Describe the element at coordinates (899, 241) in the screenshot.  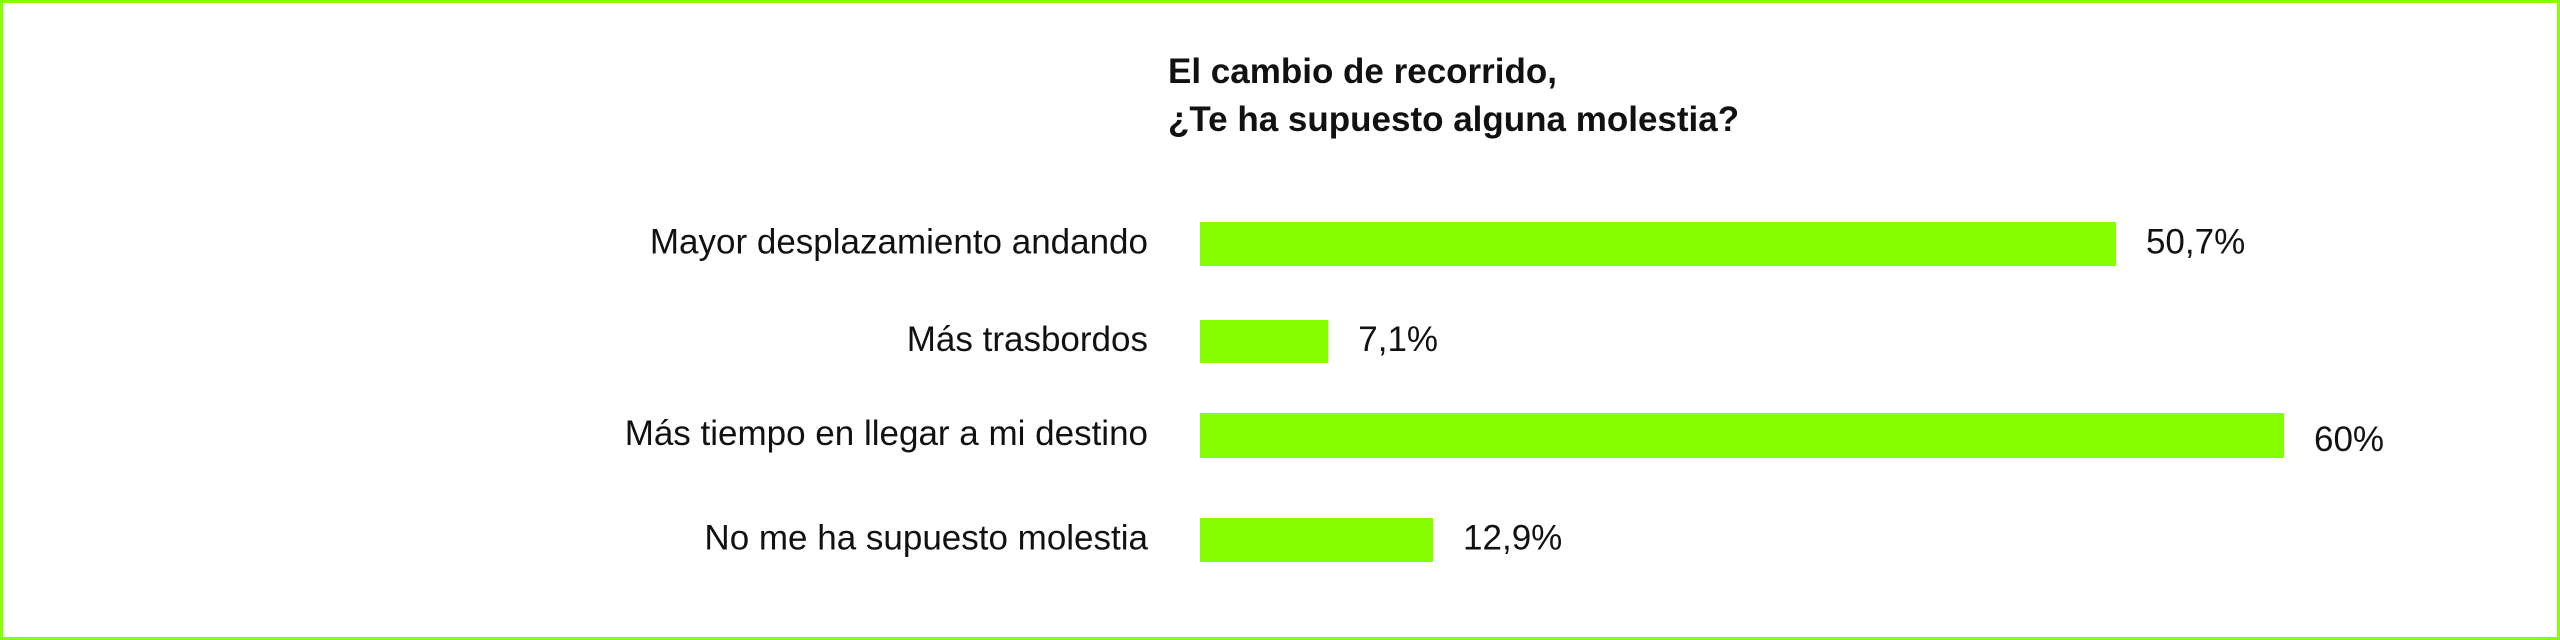
I see `category-label: Mayor desplazamiento andando` at that location.